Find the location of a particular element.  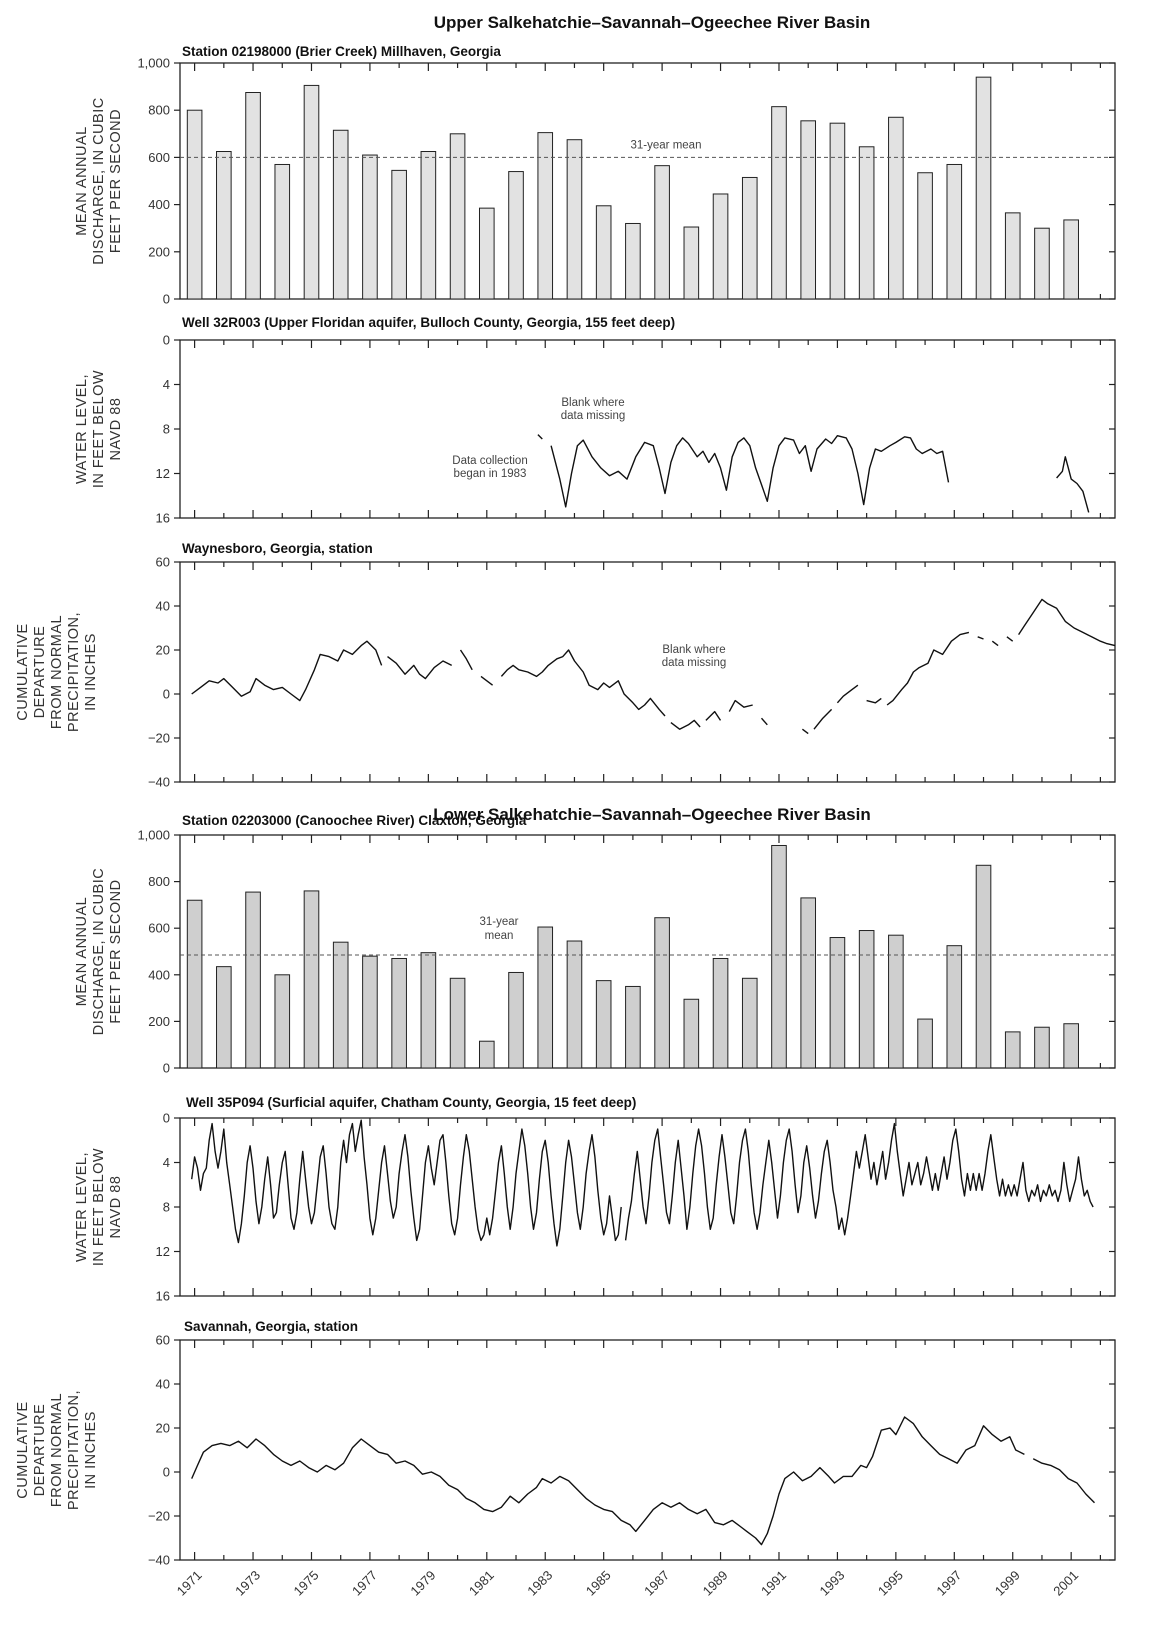

annotation: Data collection began in 1983 is located at coordinates (489, 467).